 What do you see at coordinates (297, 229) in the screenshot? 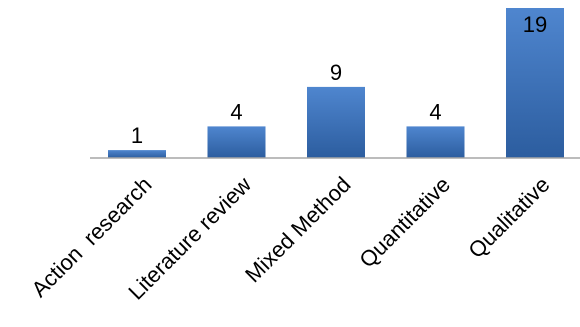
I see `category-label-2: Mixed Method` at bounding box center [297, 229].